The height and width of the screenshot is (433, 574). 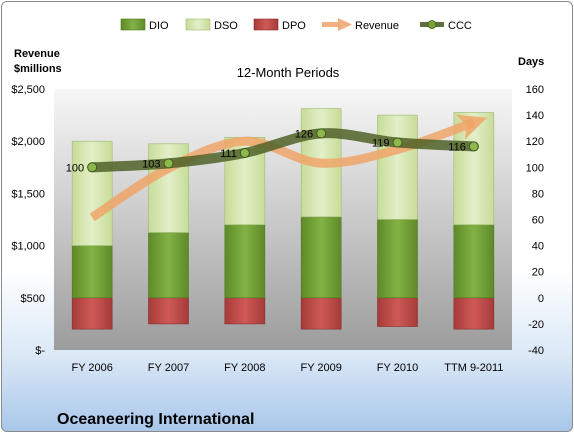 I want to click on ccc-data-label: 116, so click(x=457, y=147).